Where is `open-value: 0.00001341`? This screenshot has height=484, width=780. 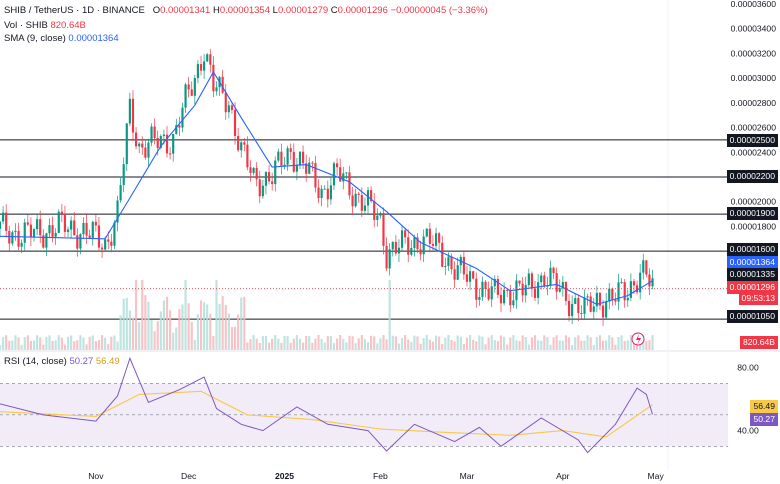 open-value: 0.00001341 is located at coordinates (185, 10).